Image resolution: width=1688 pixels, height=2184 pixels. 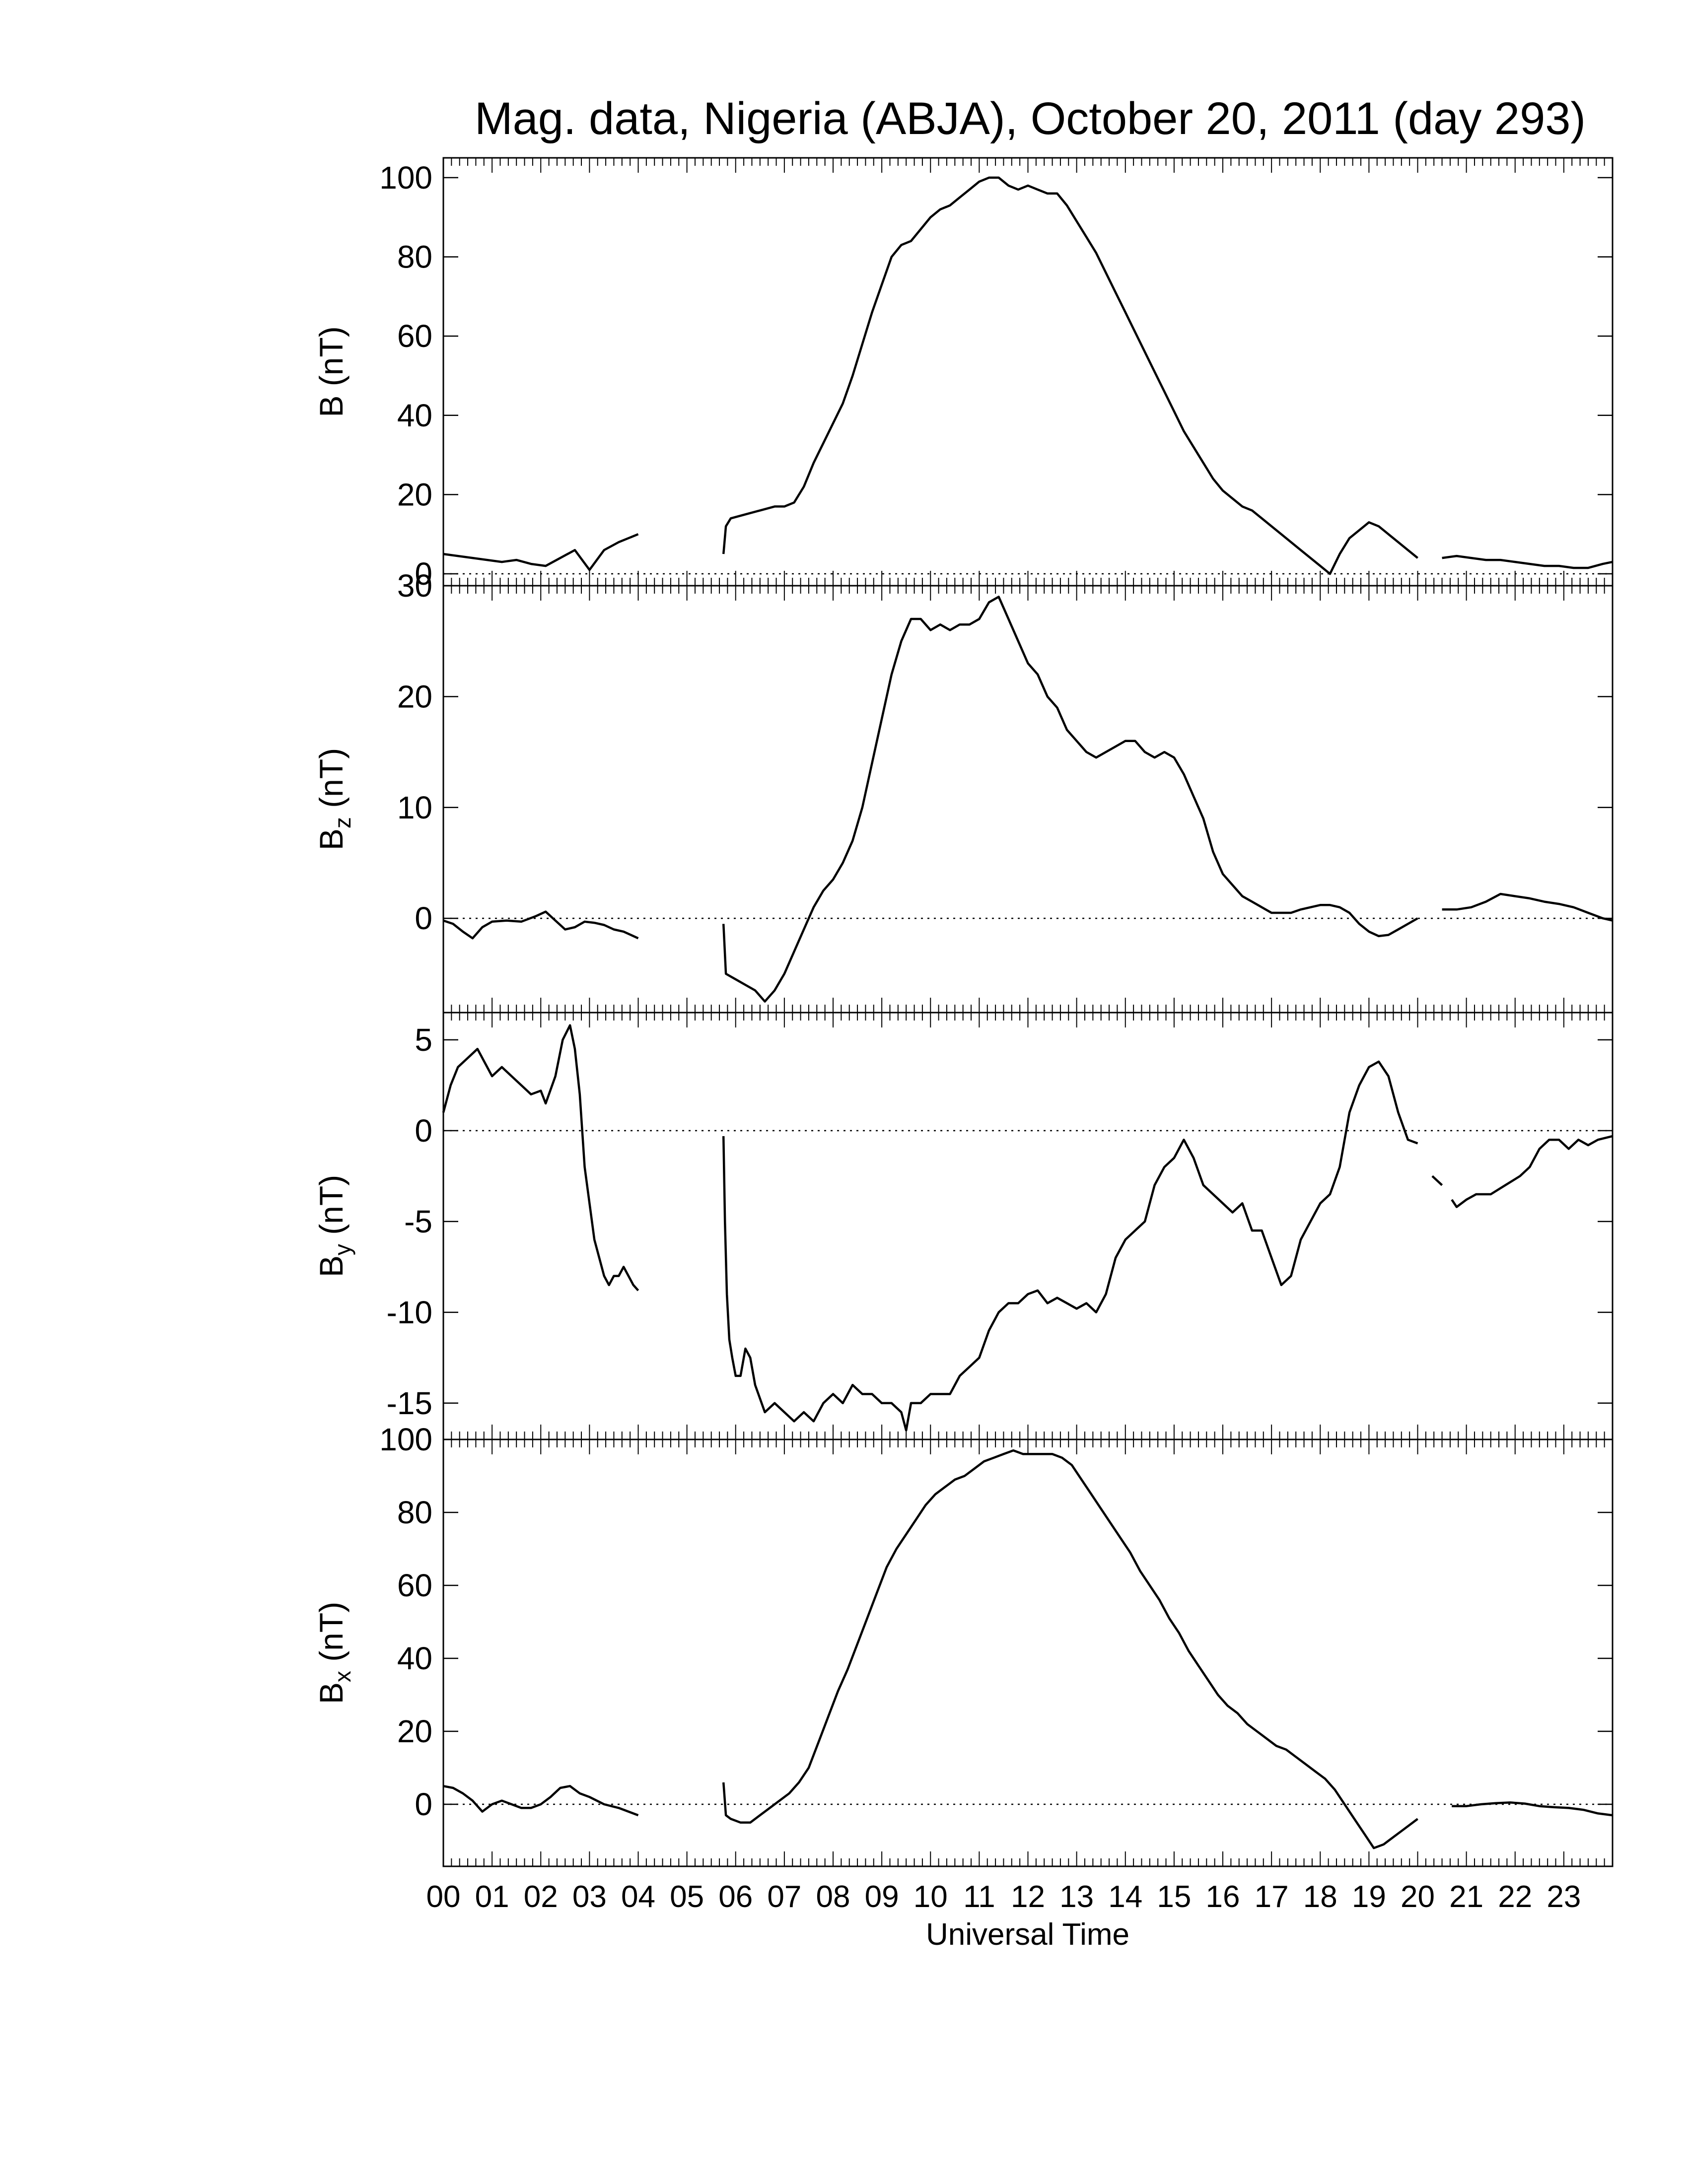 What do you see at coordinates (492, 1897) in the screenshot?
I see `x-tick-label: 01` at bounding box center [492, 1897].